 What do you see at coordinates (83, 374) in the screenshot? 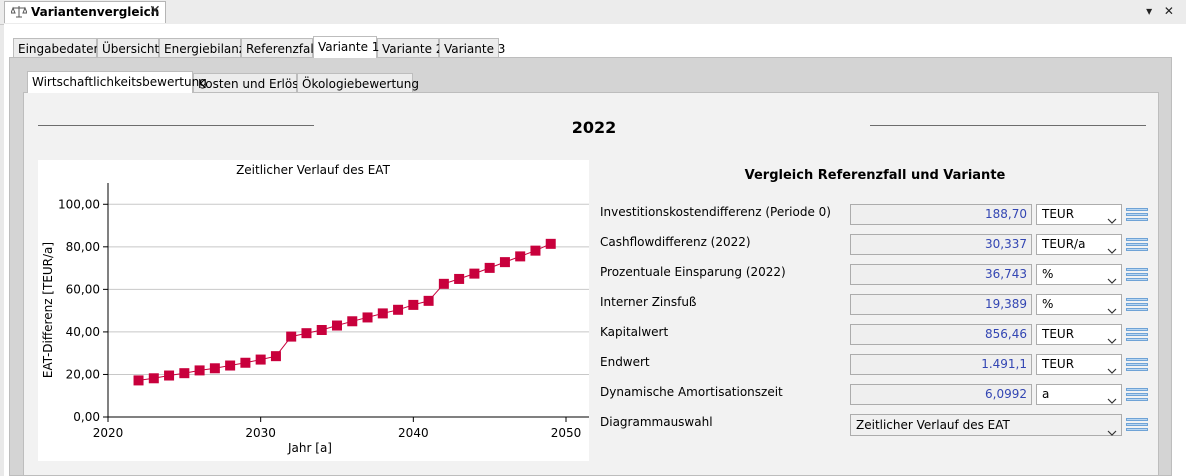
I see `y-tick-label: 20,00` at bounding box center [83, 374].